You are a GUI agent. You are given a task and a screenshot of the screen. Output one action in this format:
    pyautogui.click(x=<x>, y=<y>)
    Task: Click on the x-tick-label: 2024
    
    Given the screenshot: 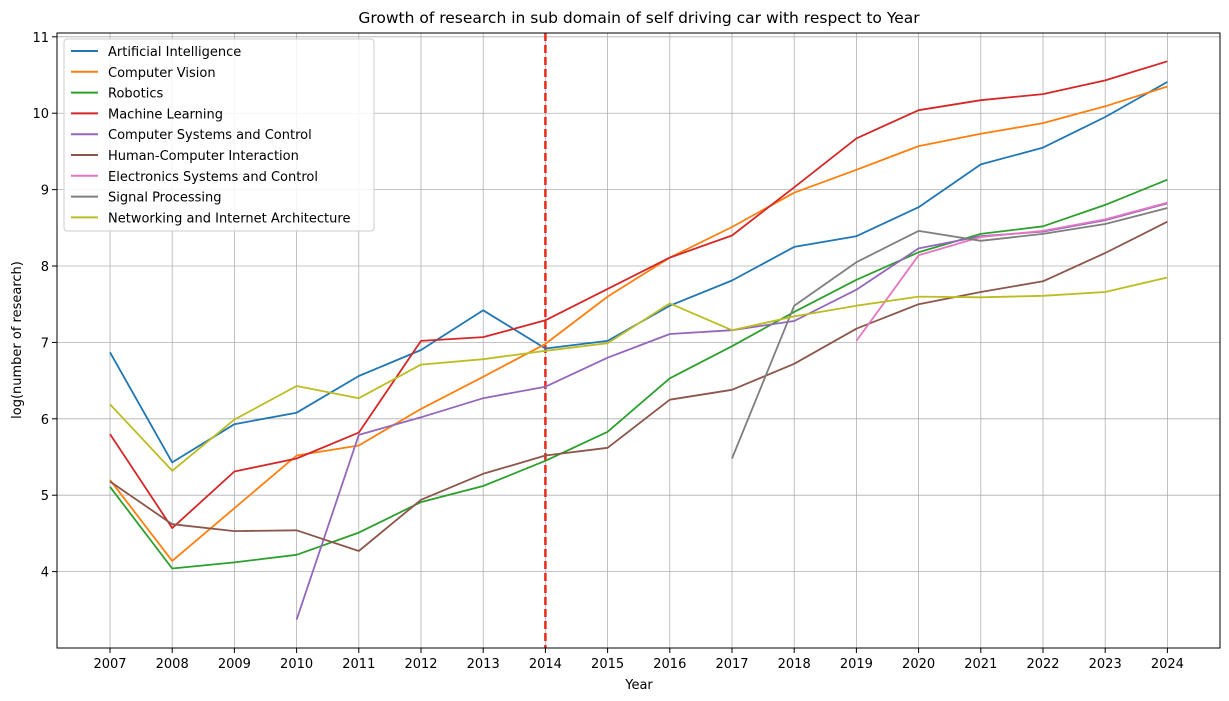 What is the action you would take?
    pyautogui.click(x=1167, y=664)
    